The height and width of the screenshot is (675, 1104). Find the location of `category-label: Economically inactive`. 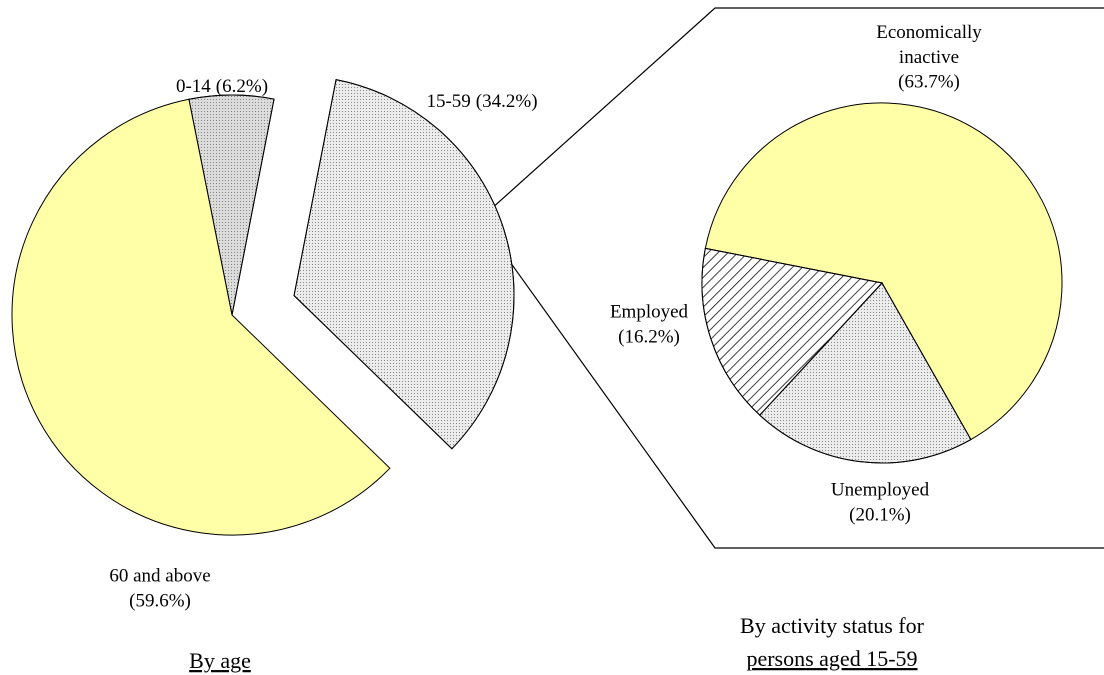

category-label: Economically inactive is located at coordinates (929, 45).